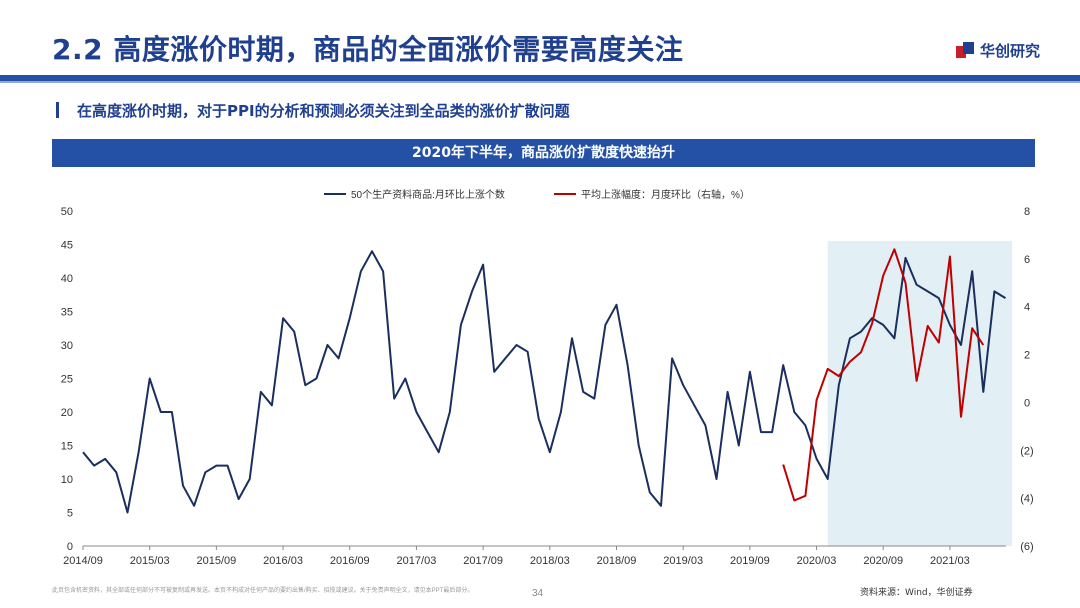 The height and width of the screenshot is (608, 1080). Describe the element at coordinates (350, 561) in the screenshot. I see `x-tick-label: 2016/09` at that location.